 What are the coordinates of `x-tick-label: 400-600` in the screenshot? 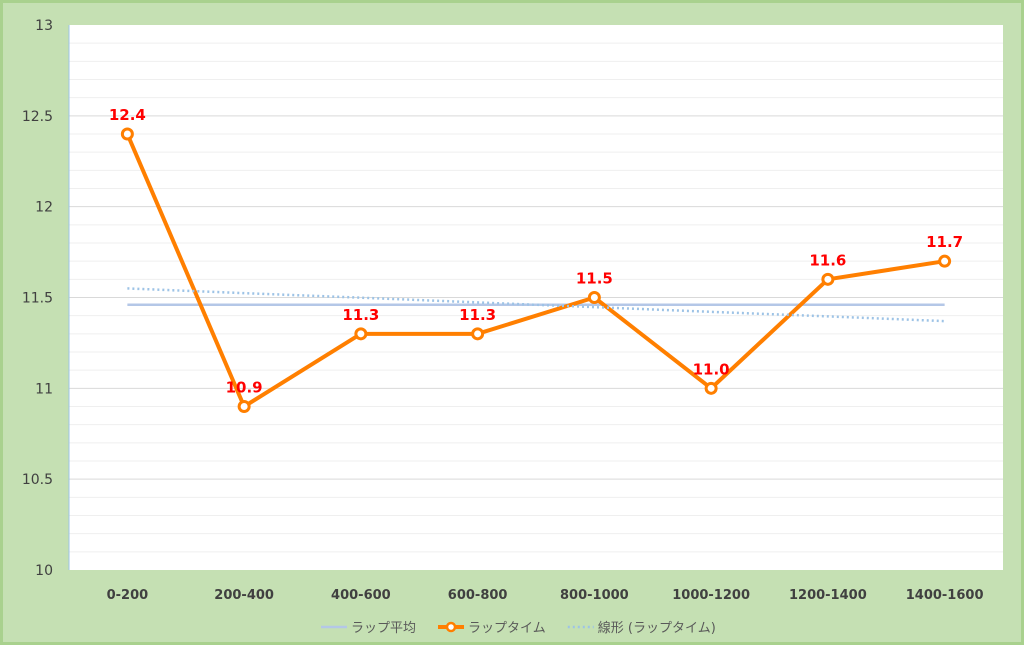 It's located at (361, 595).